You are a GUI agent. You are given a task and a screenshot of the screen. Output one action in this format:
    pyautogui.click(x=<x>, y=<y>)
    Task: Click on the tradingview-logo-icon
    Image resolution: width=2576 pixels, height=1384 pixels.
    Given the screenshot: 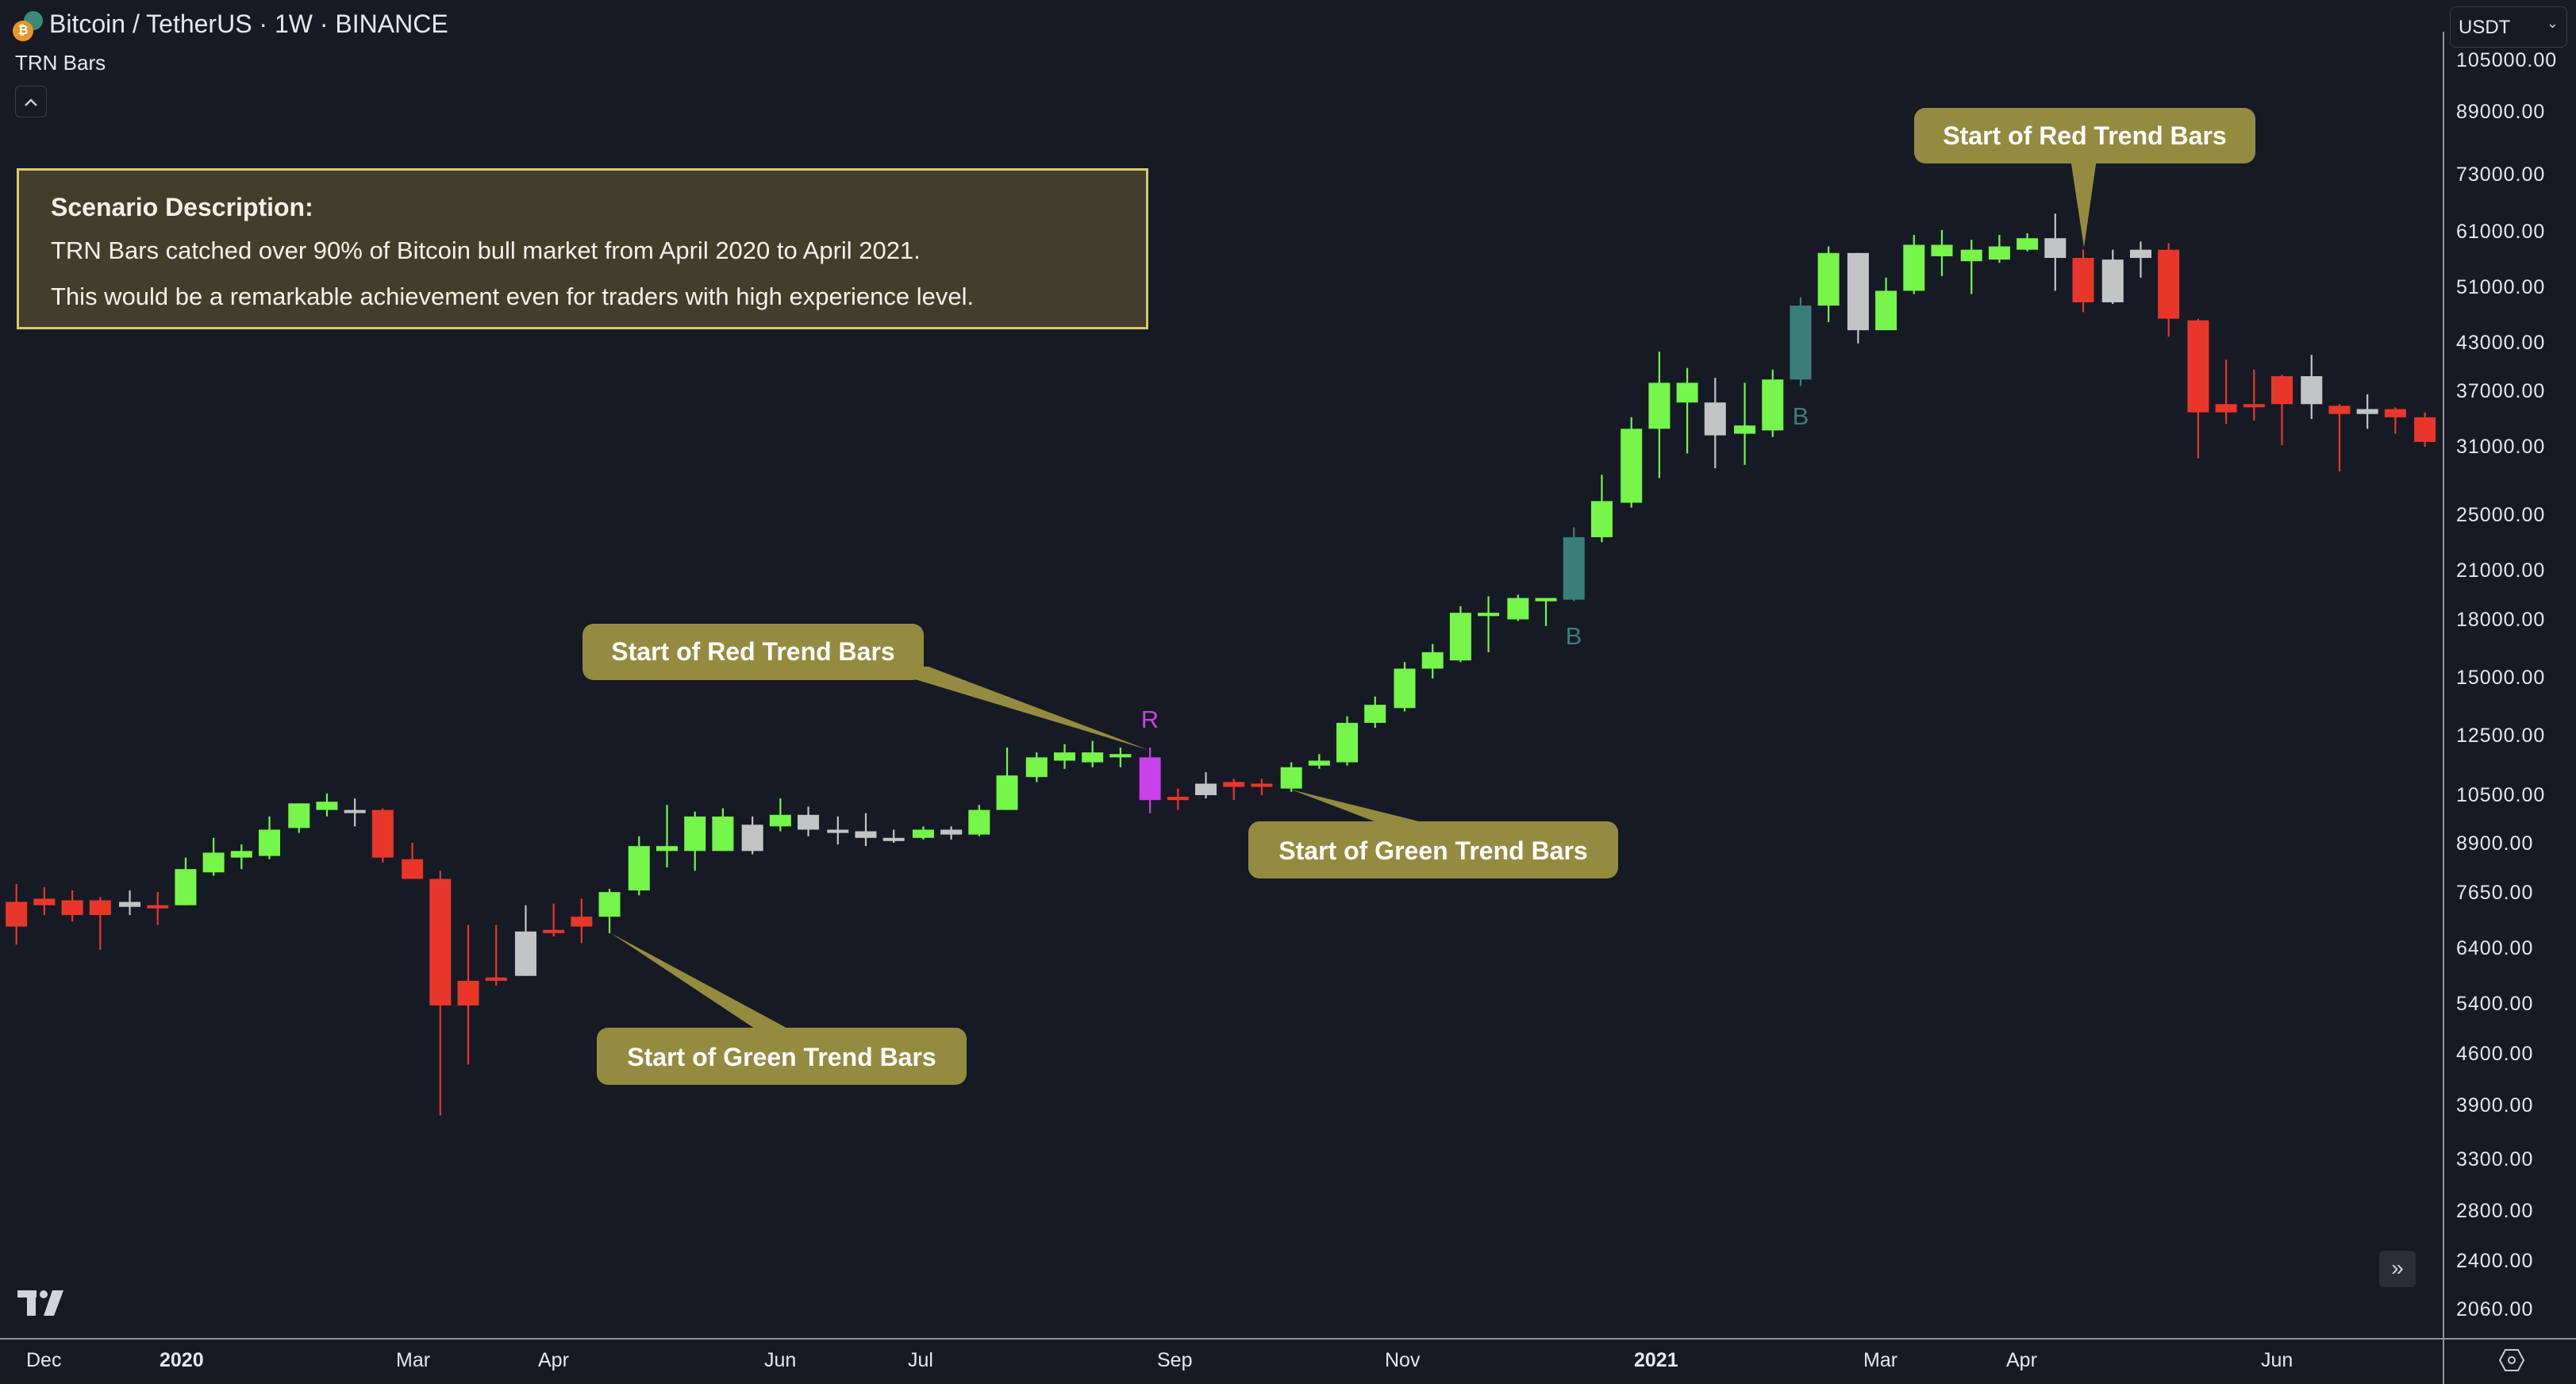 What is the action you would take?
    pyautogui.click(x=42, y=1305)
    